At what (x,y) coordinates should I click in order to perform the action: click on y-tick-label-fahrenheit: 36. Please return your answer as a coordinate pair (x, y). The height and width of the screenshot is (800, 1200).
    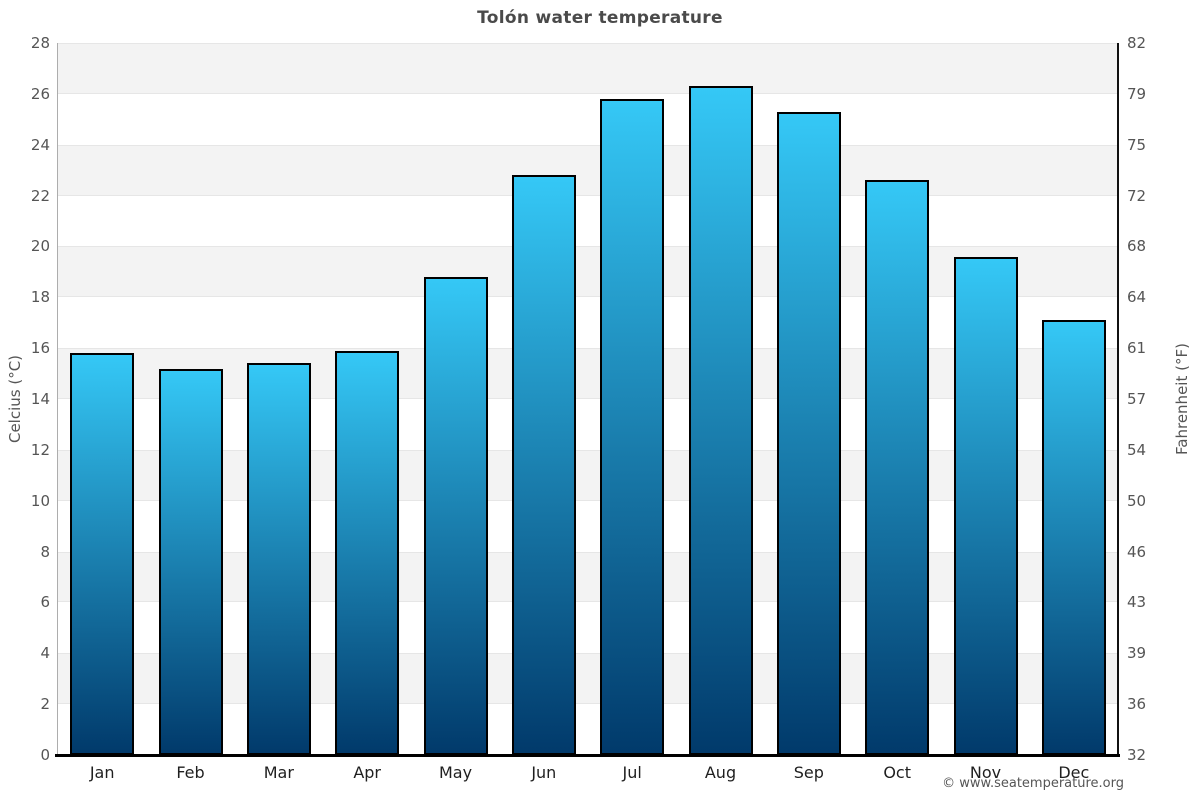
    Looking at the image, I should click on (1137, 704).